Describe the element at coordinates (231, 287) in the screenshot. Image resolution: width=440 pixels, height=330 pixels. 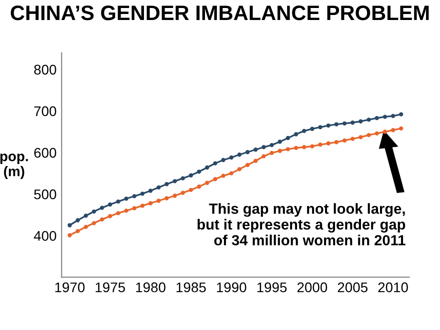
I see `x-tick-label: 1990` at that location.